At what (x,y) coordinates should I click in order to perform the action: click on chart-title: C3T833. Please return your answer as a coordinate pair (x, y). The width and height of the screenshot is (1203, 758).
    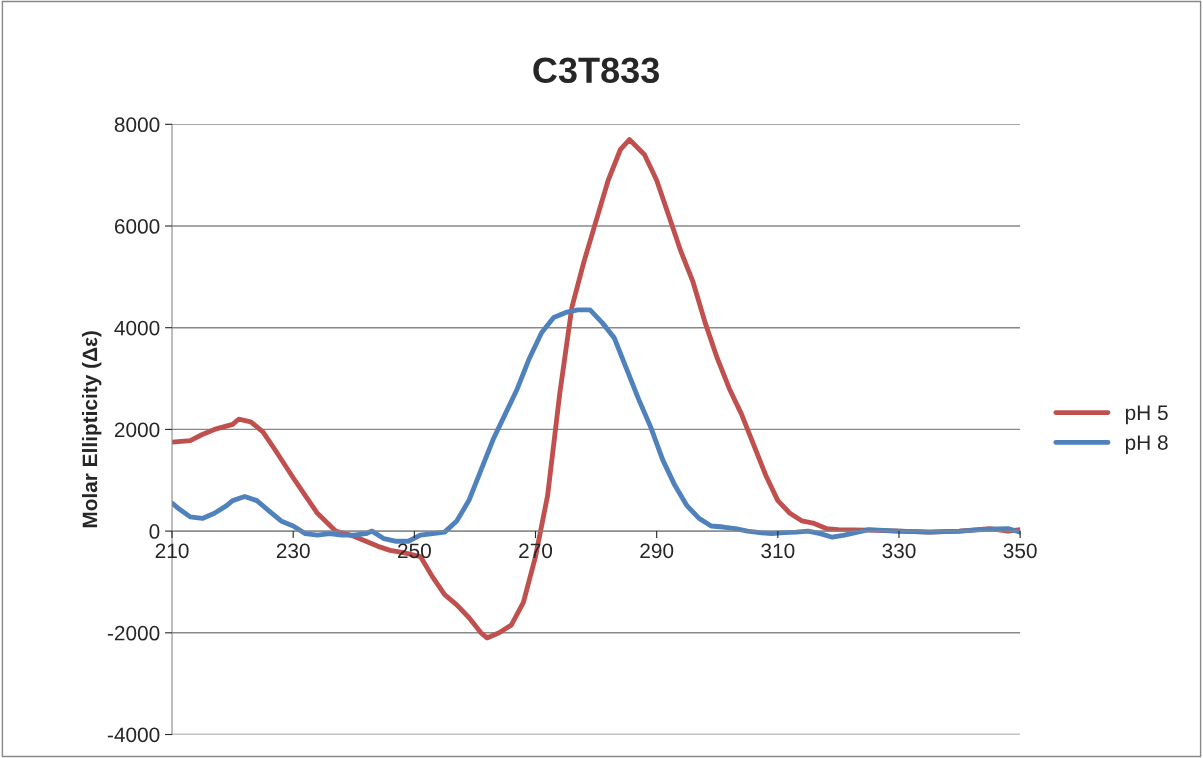
    Looking at the image, I should click on (596, 70).